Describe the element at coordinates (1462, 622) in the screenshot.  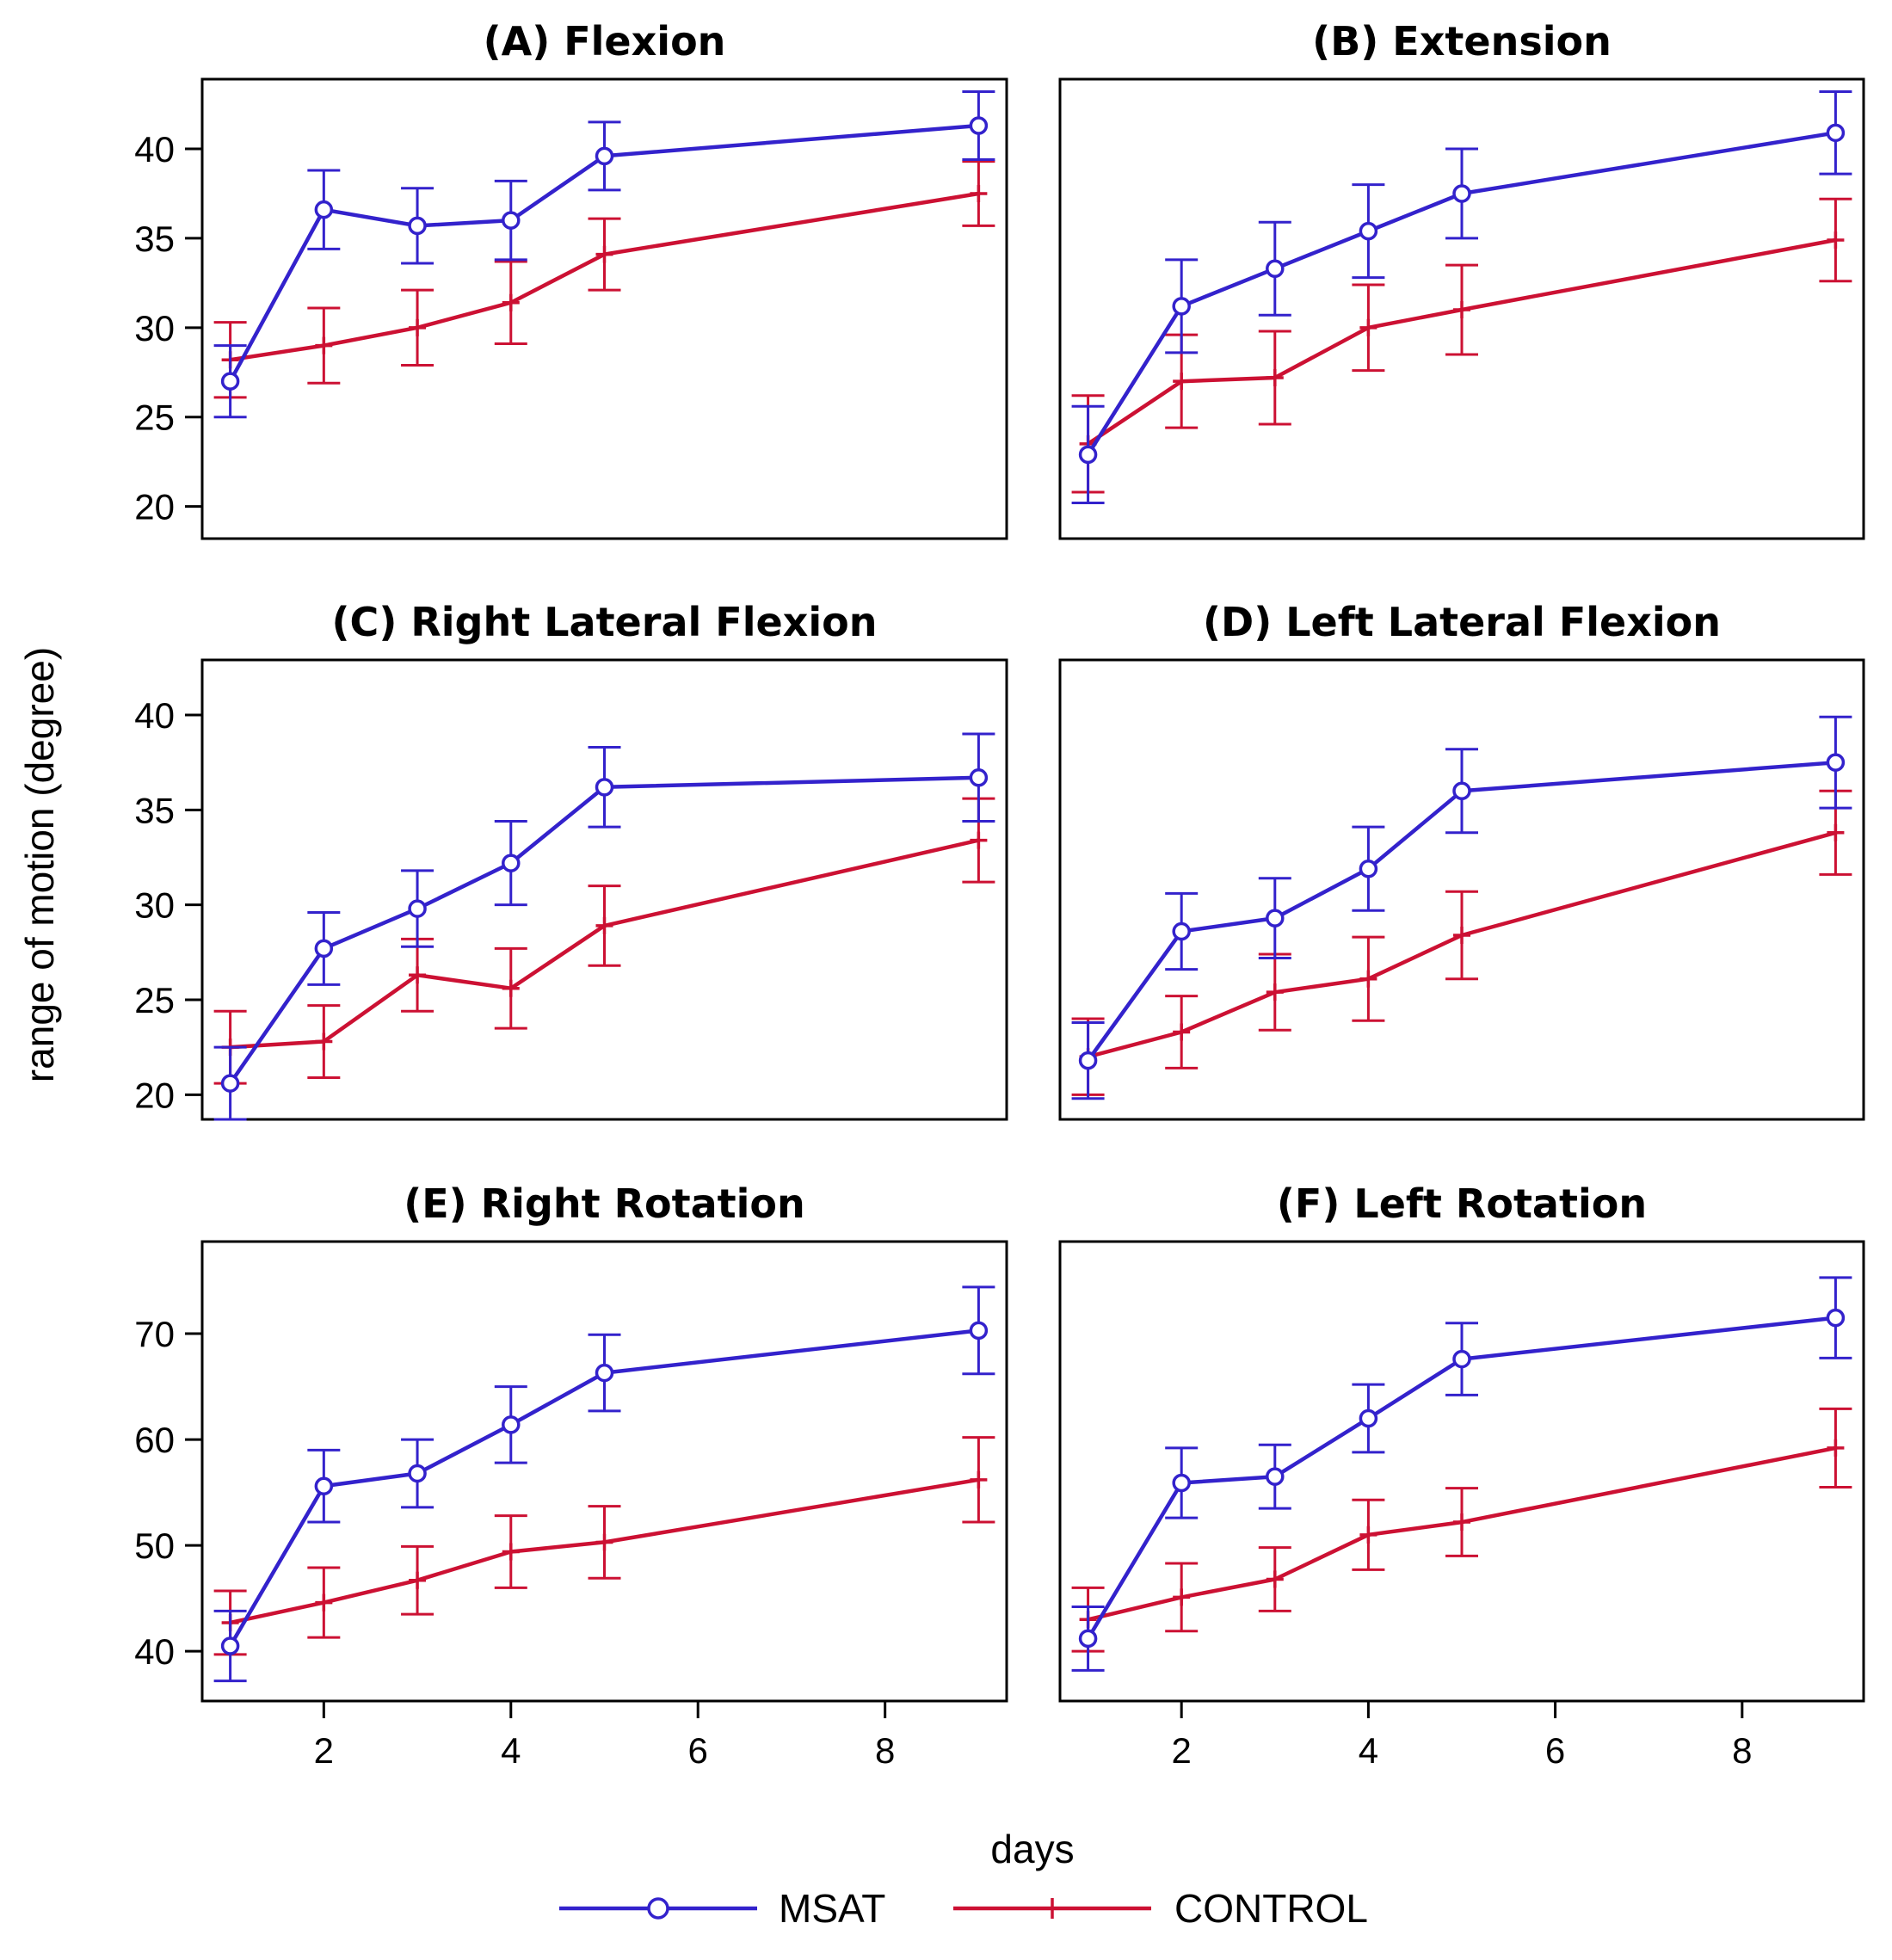
I see `panel-title: (D) Left Lateral Flexion` at that location.